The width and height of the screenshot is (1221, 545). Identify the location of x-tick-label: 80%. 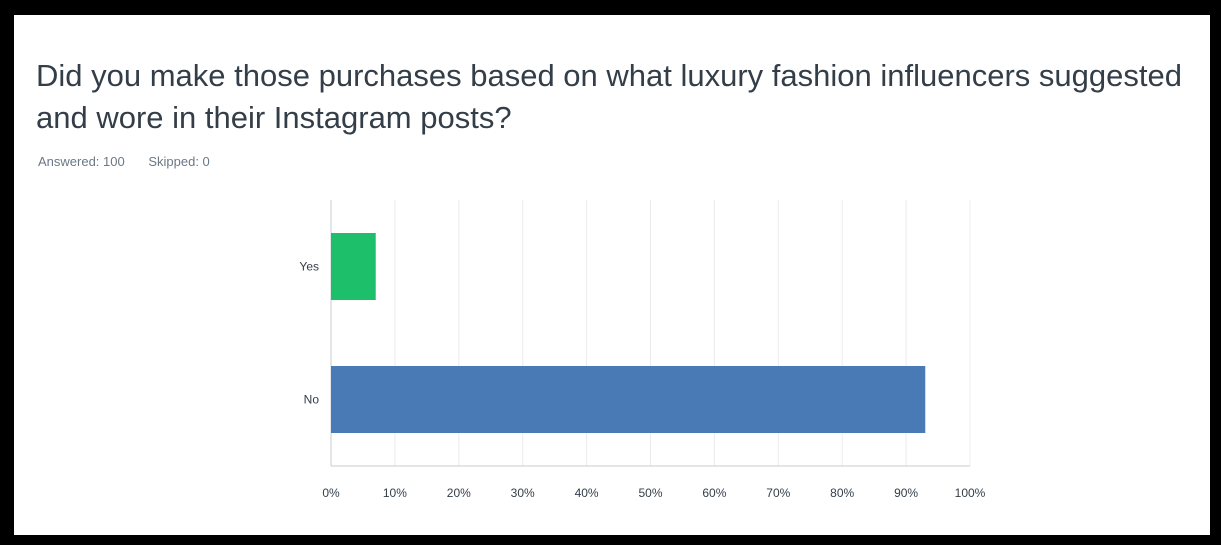
(842, 493).